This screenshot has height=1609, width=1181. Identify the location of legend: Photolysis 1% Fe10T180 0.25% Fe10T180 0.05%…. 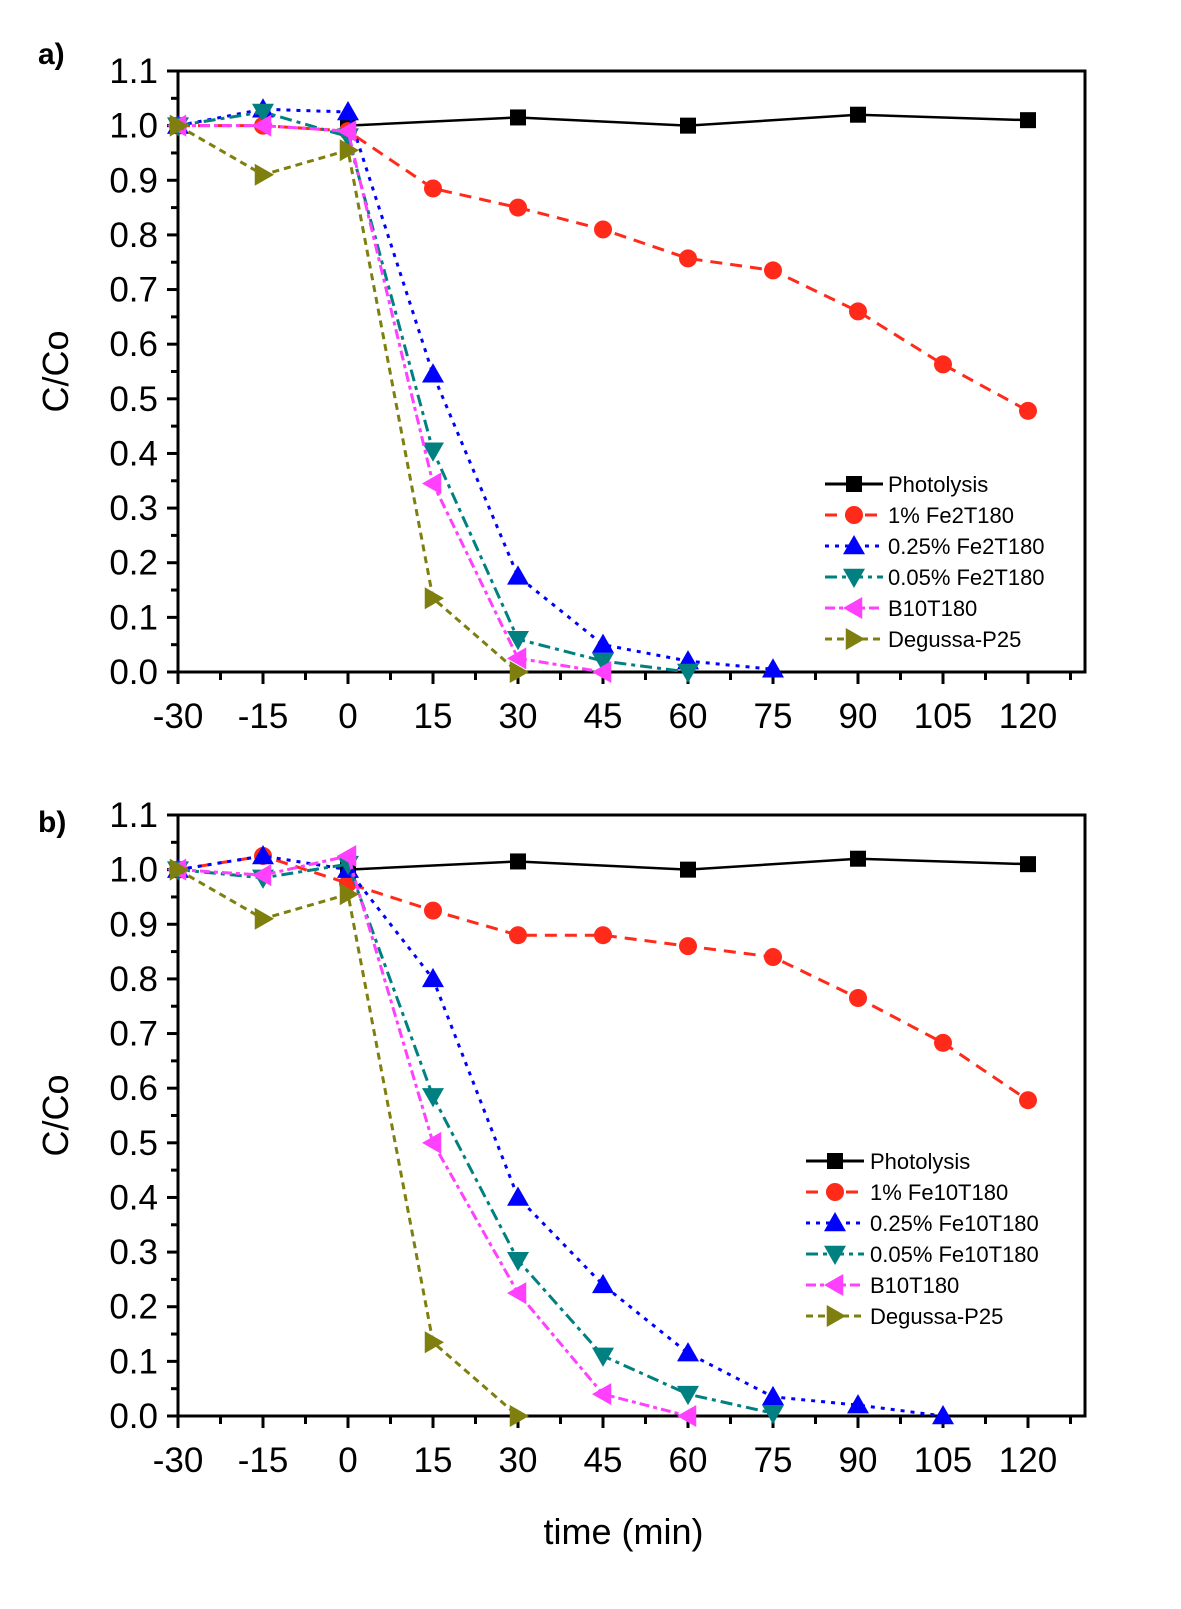
(922, 1239).